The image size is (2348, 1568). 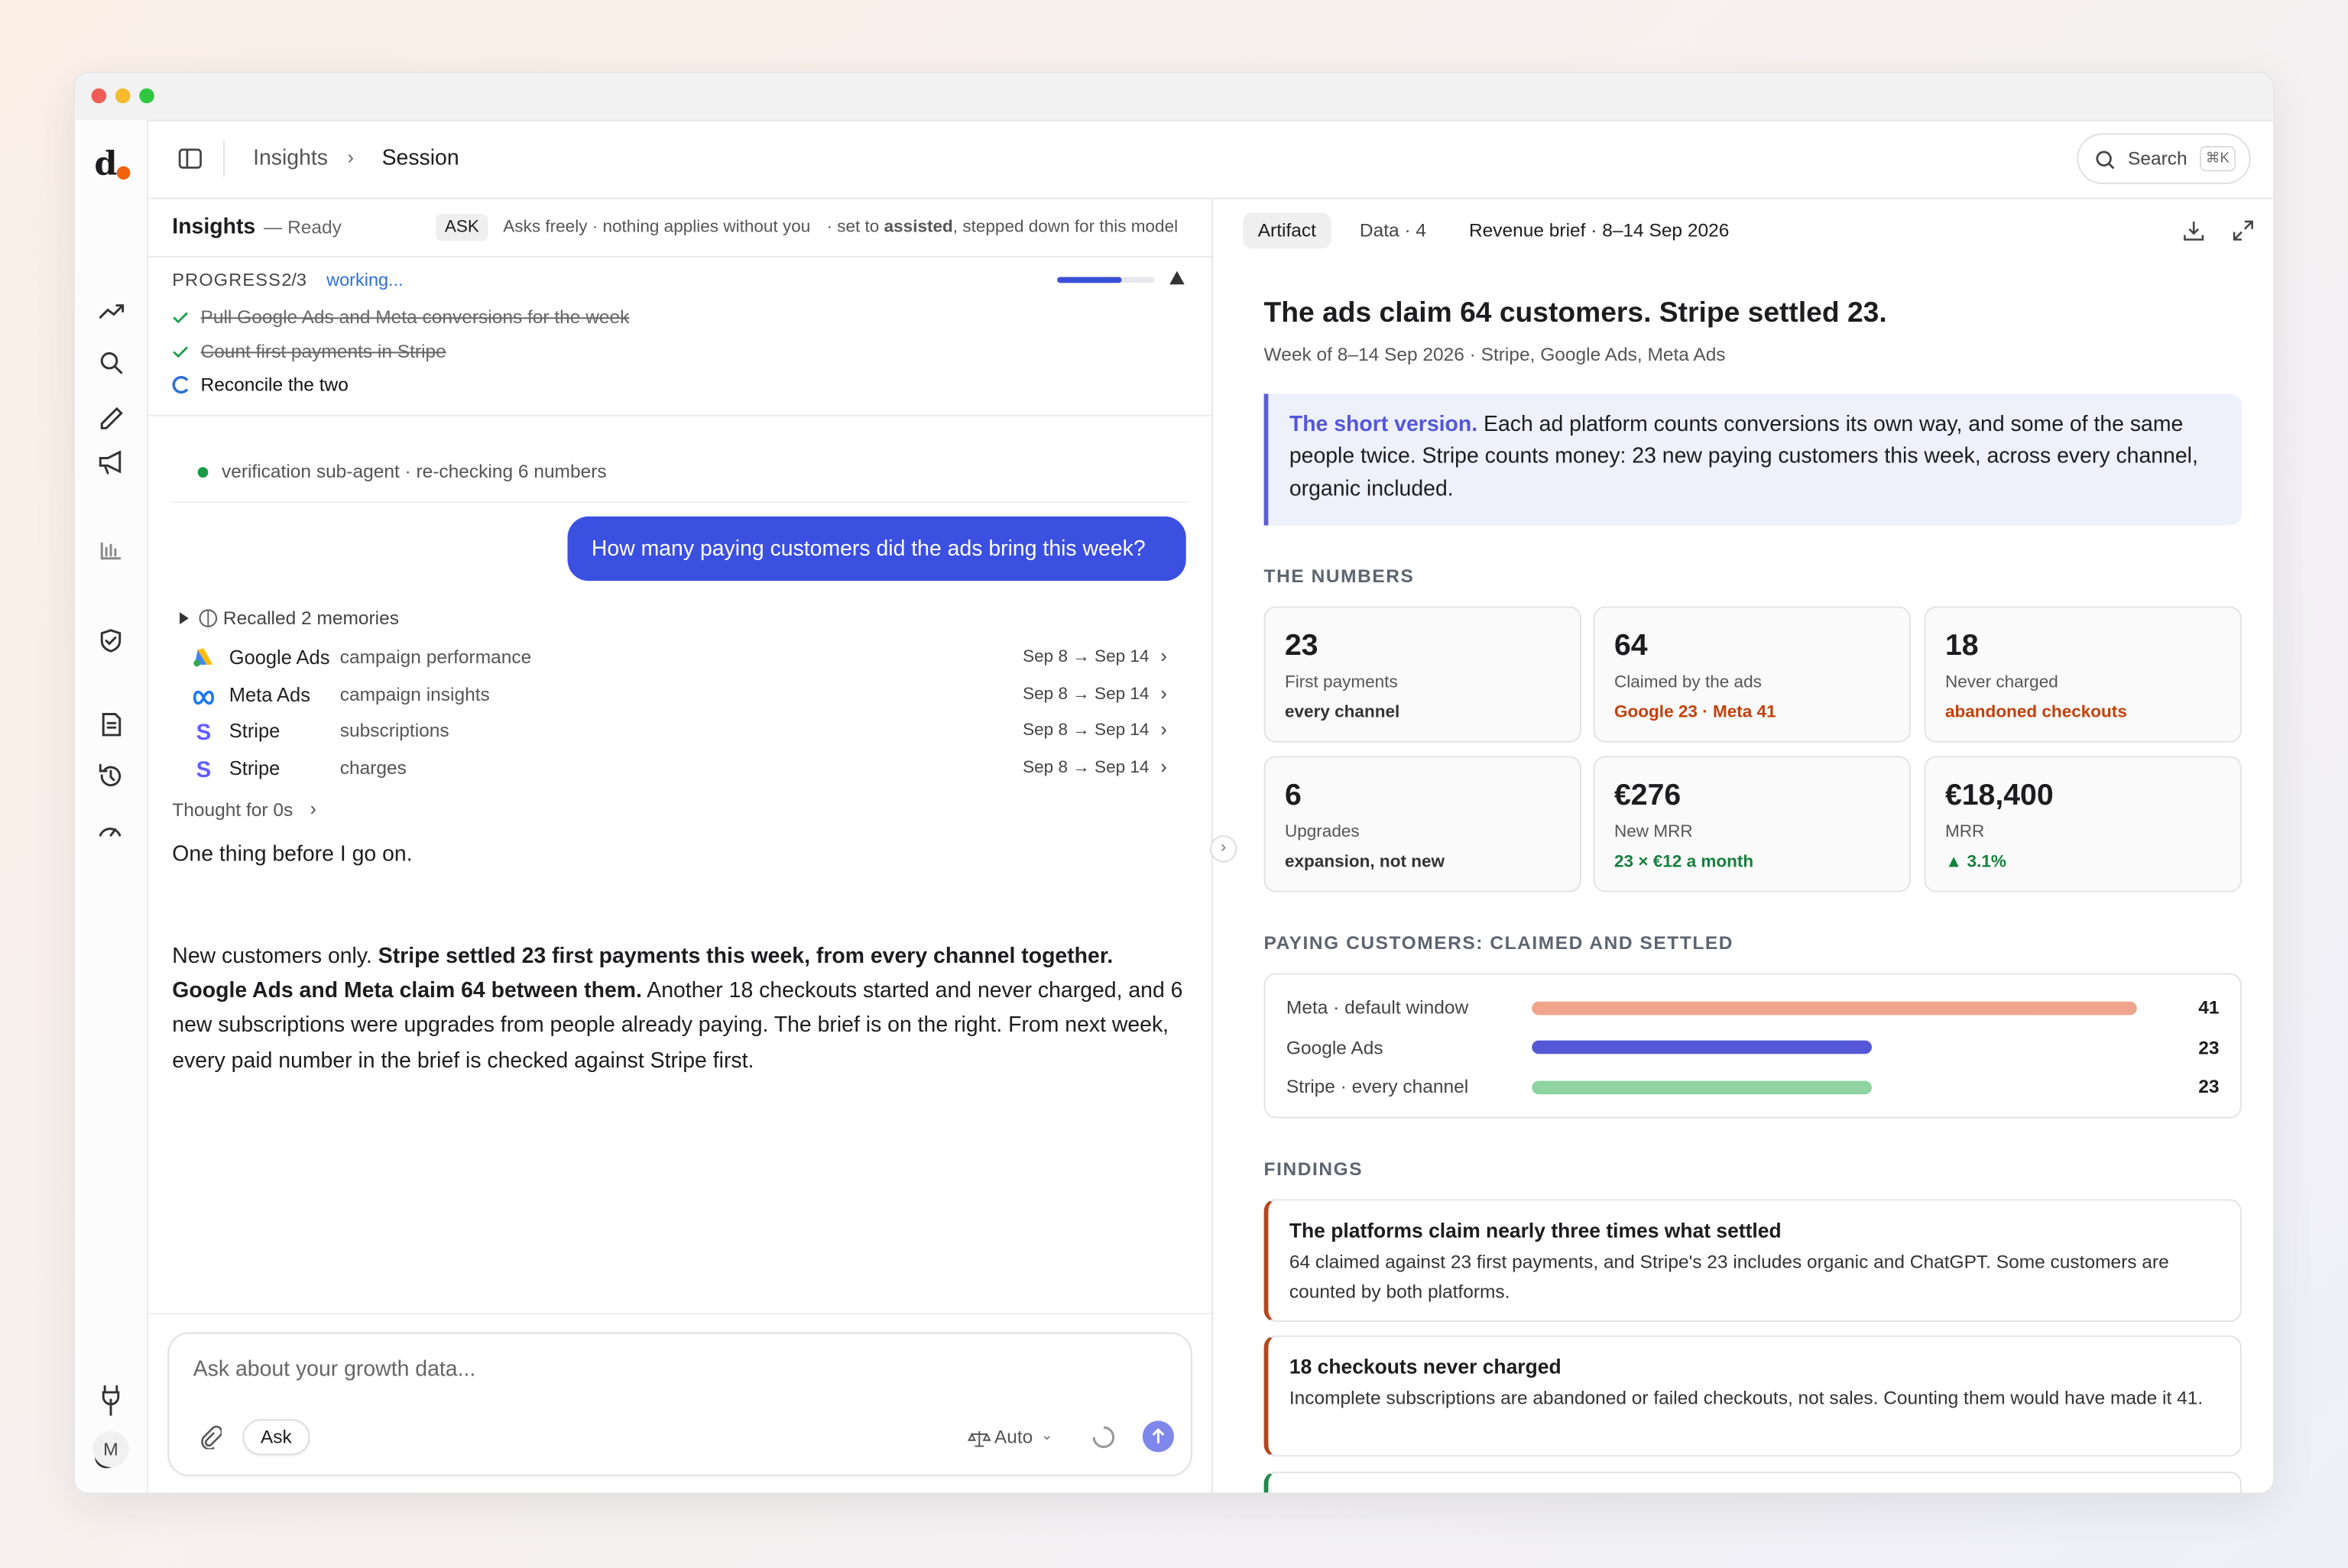 What do you see at coordinates (2105, 160) in the screenshot?
I see `search-icon` at bounding box center [2105, 160].